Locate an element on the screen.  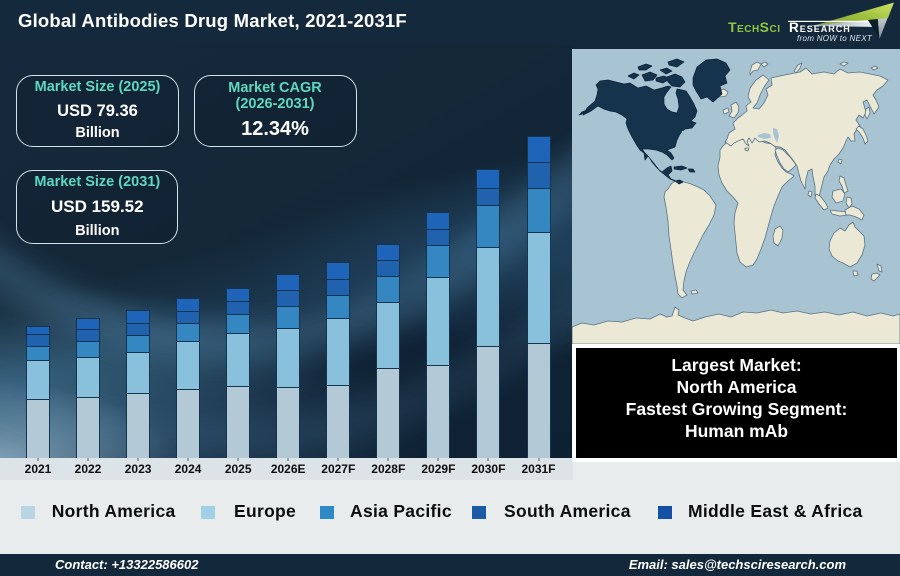
svg-text: TechSci is located at coordinates (754, 27).